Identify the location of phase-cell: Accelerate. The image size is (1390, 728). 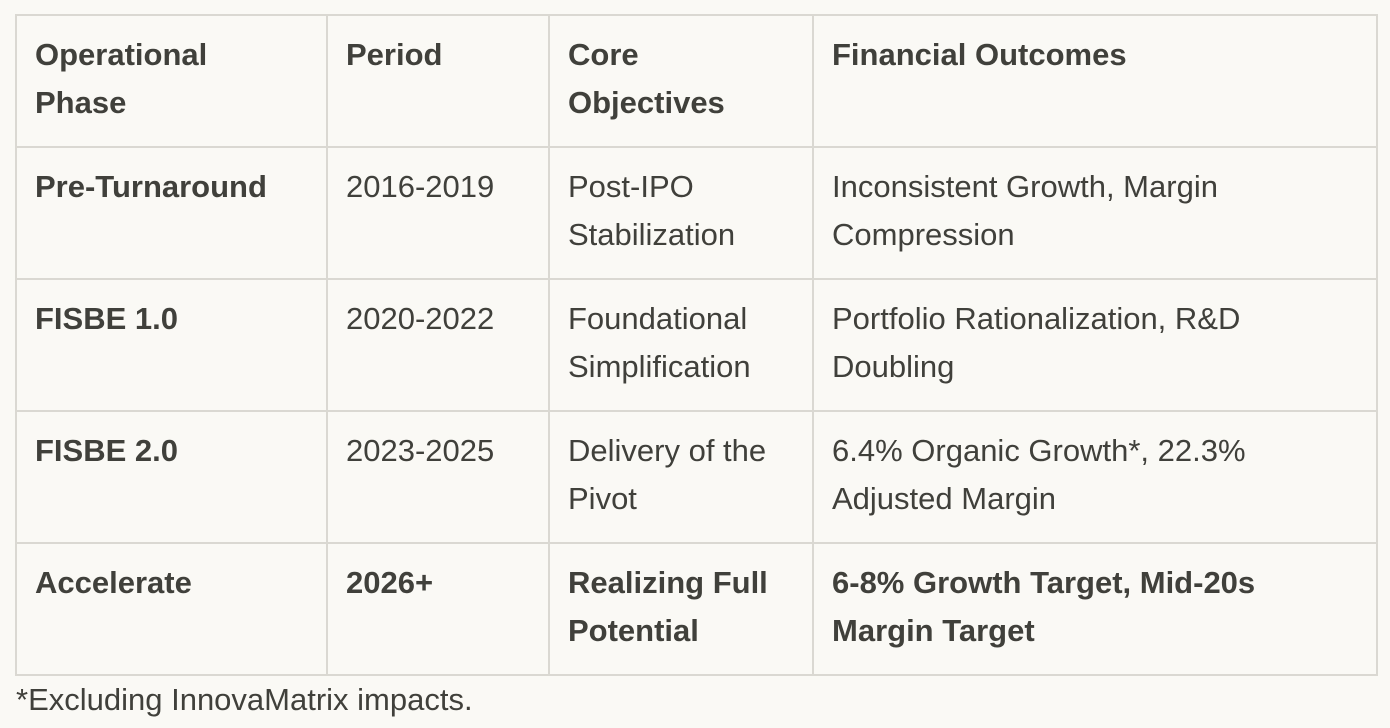
(171, 609).